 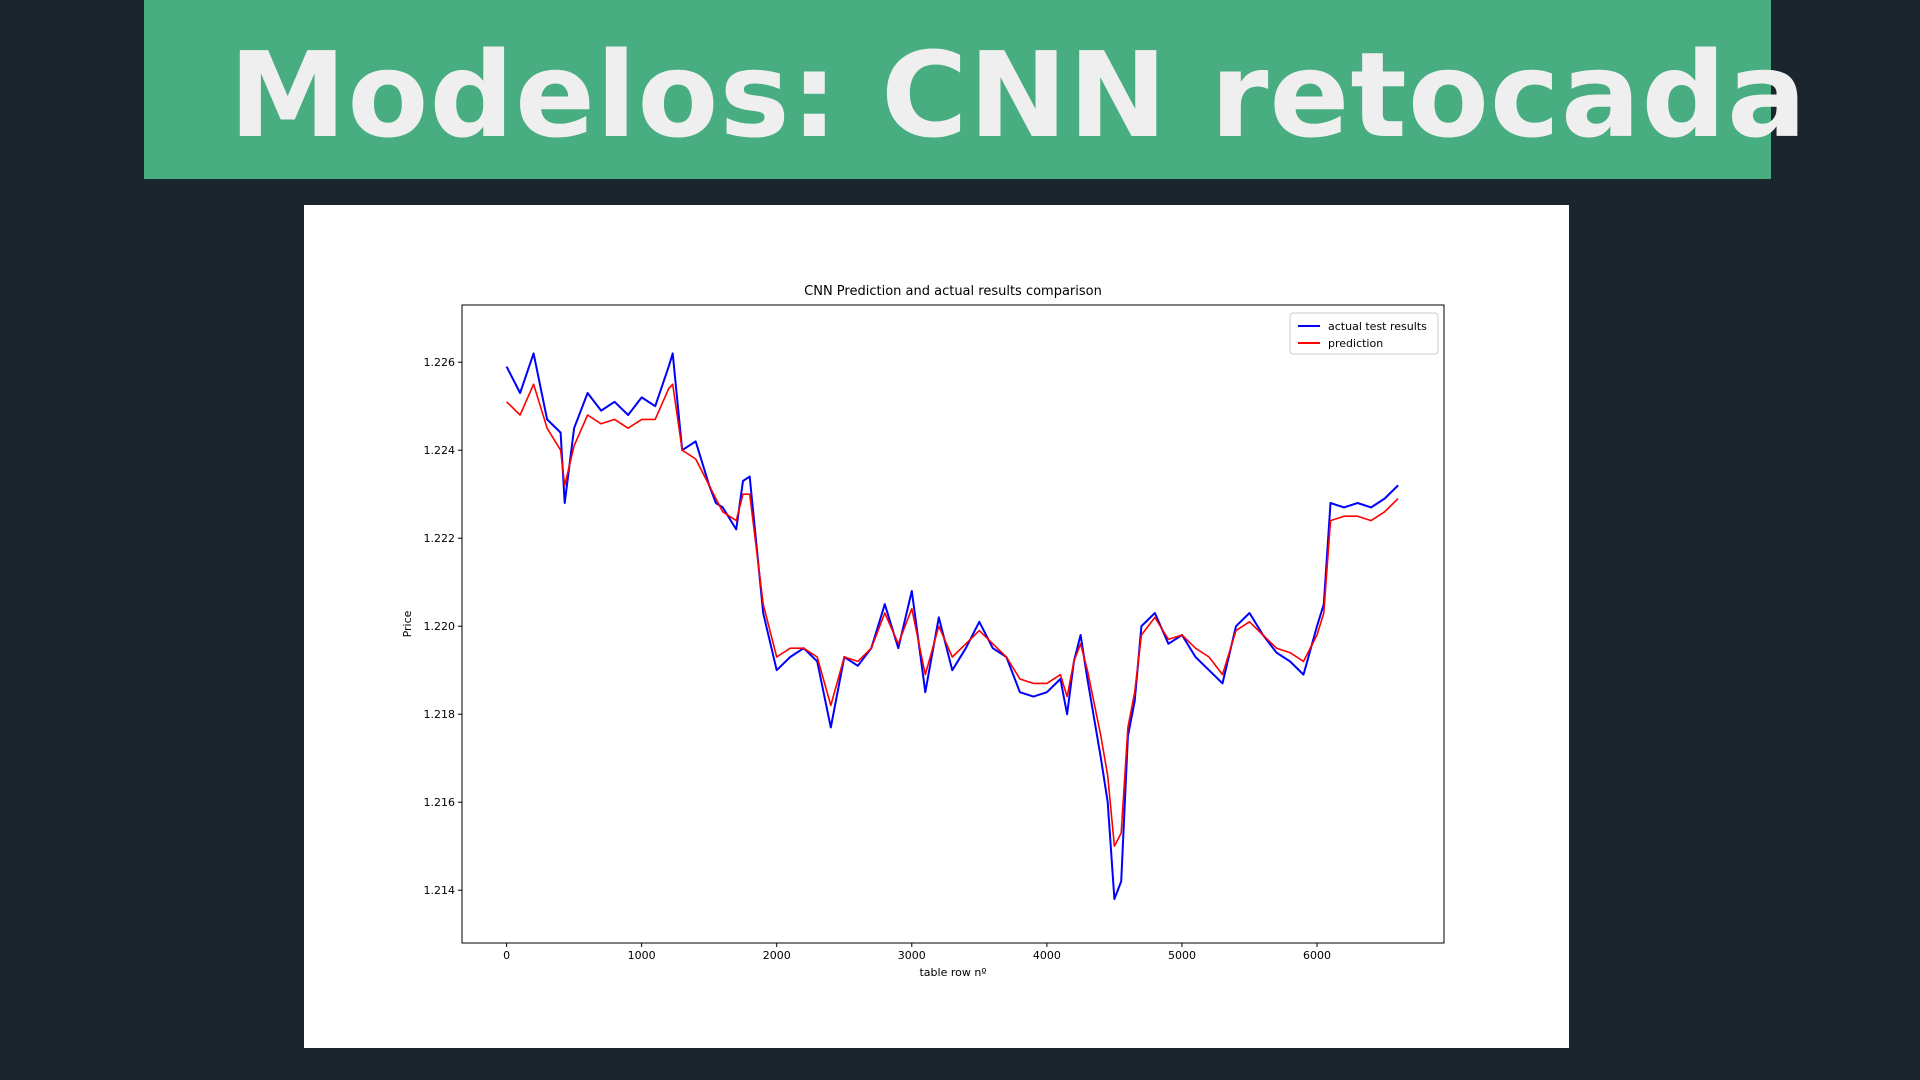 I want to click on x-tick-label: 6000, so click(x=1317, y=955).